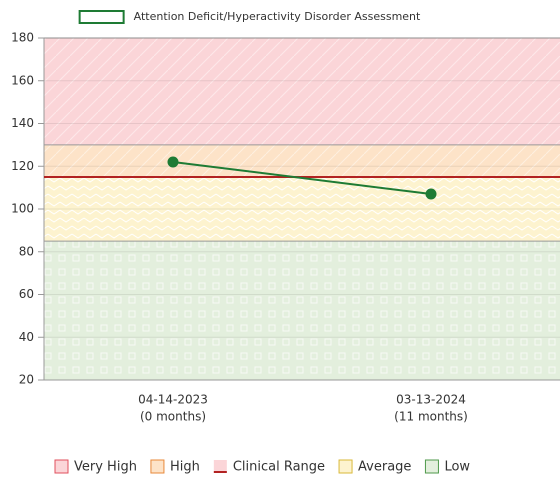 This screenshot has height=478, width=560. I want to click on x-tick-label: 04-14-2023, so click(173, 400).